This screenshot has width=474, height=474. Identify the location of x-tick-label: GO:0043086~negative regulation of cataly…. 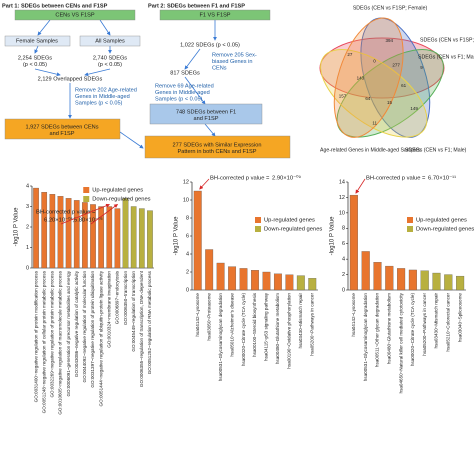
(76, 323).